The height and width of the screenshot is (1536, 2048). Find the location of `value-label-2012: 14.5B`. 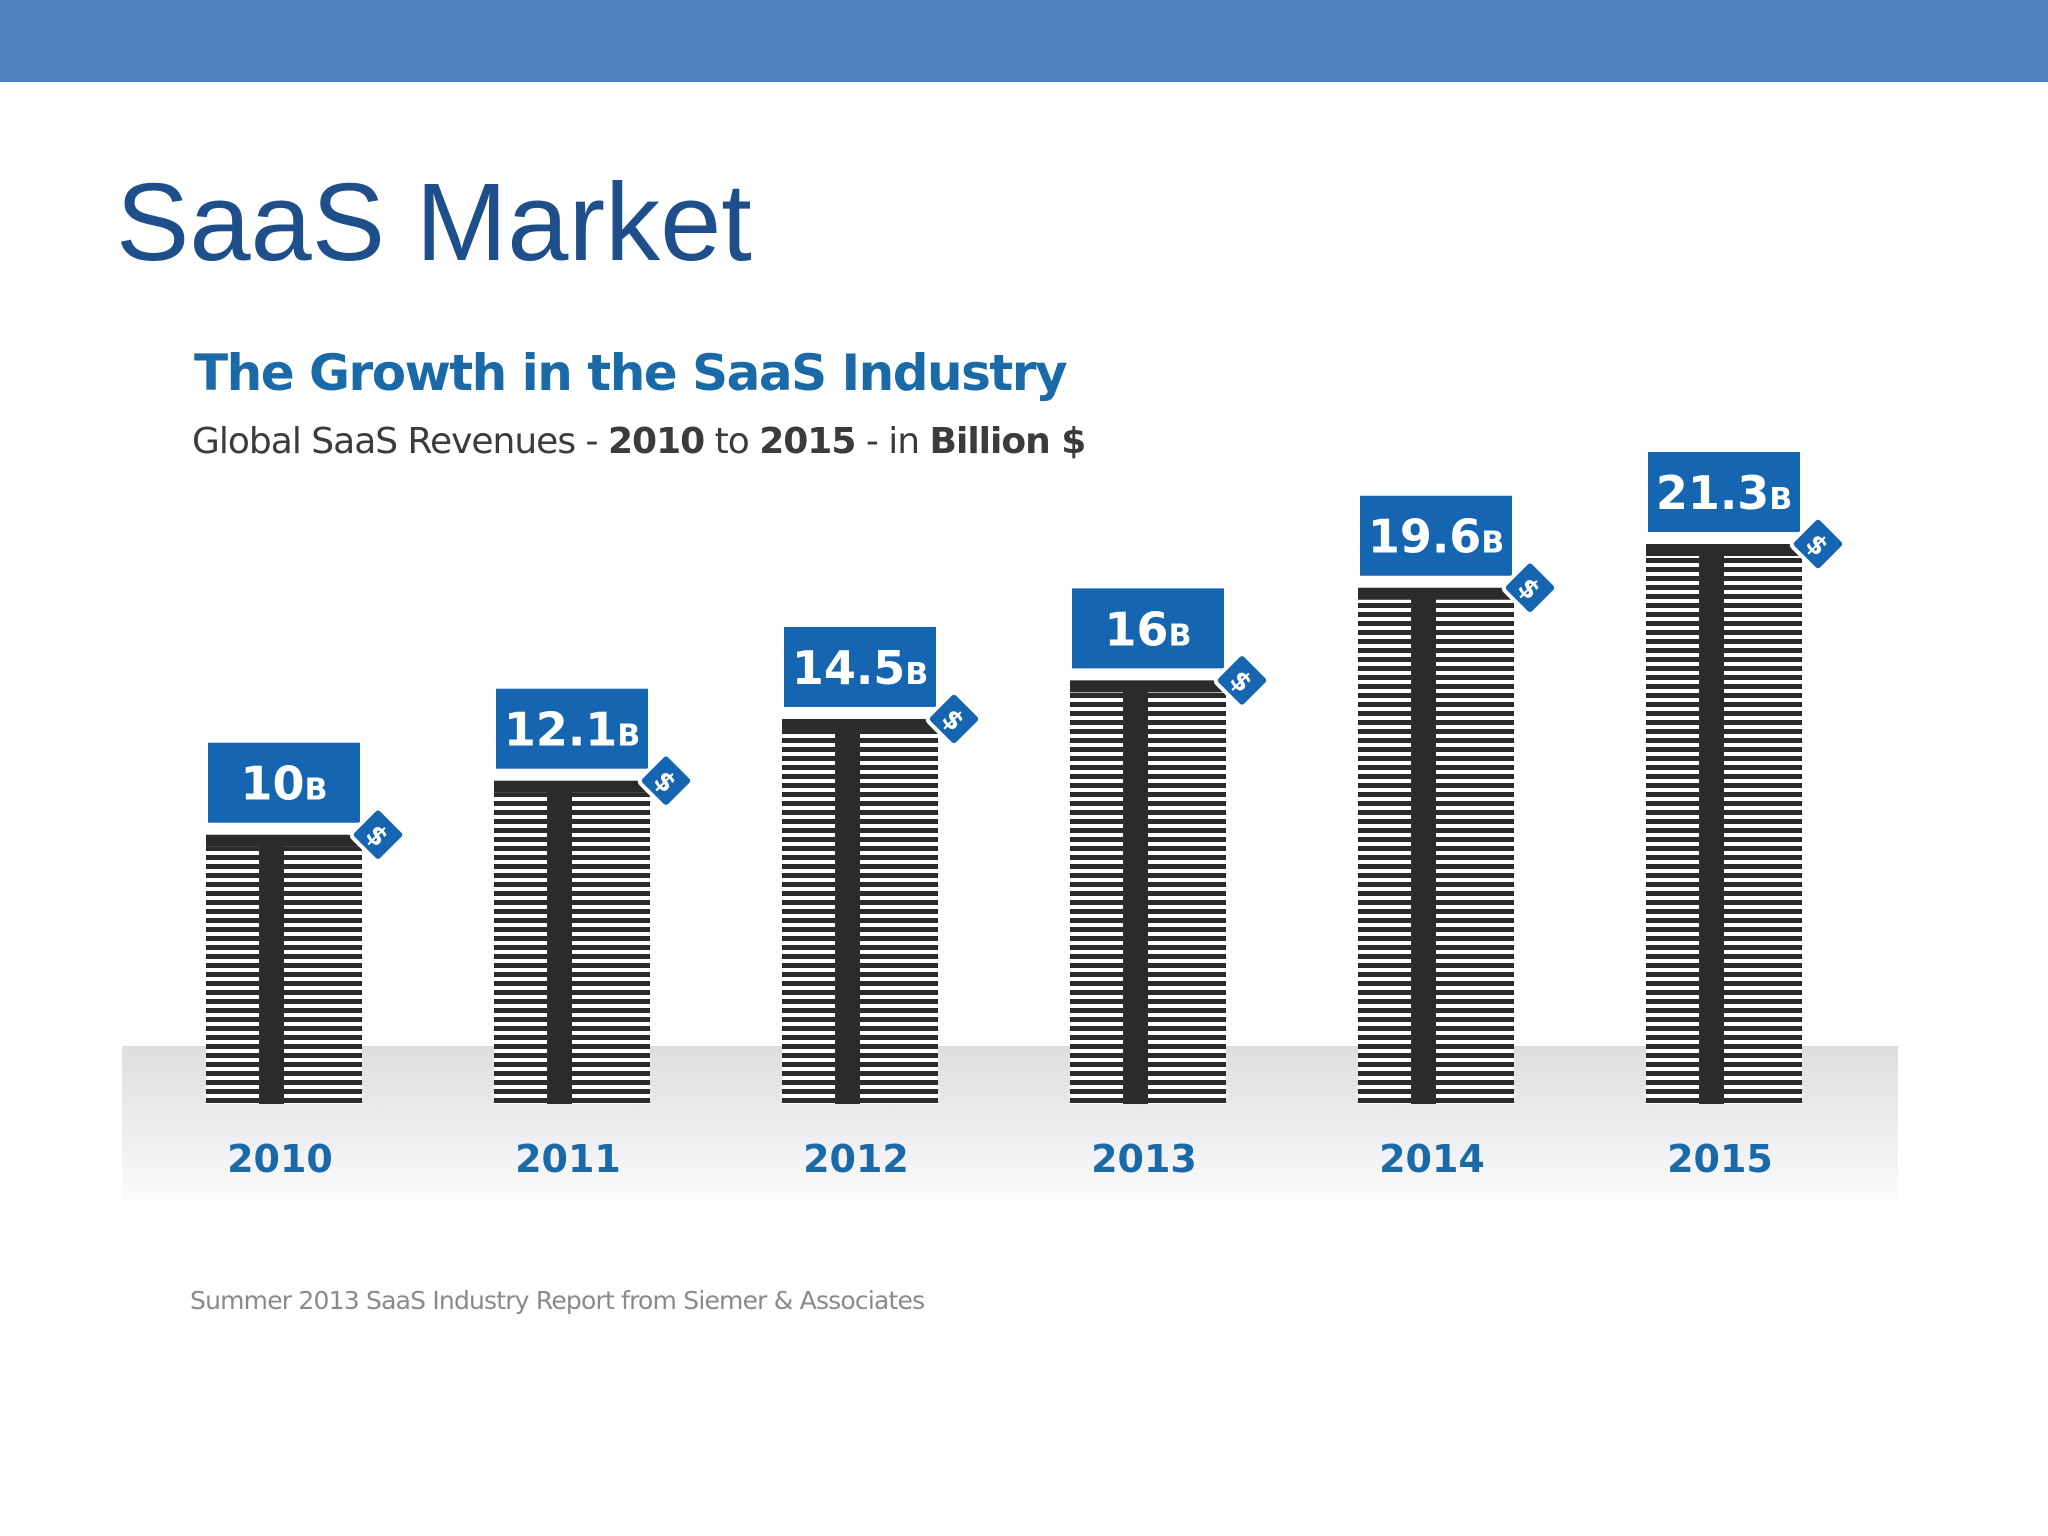

value-label-2012: 14.5B is located at coordinates (860, 668).